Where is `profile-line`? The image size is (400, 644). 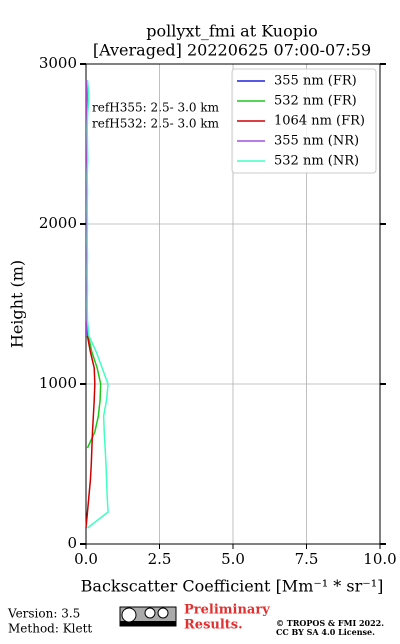 profile-line is located at coordinates (97, 304).